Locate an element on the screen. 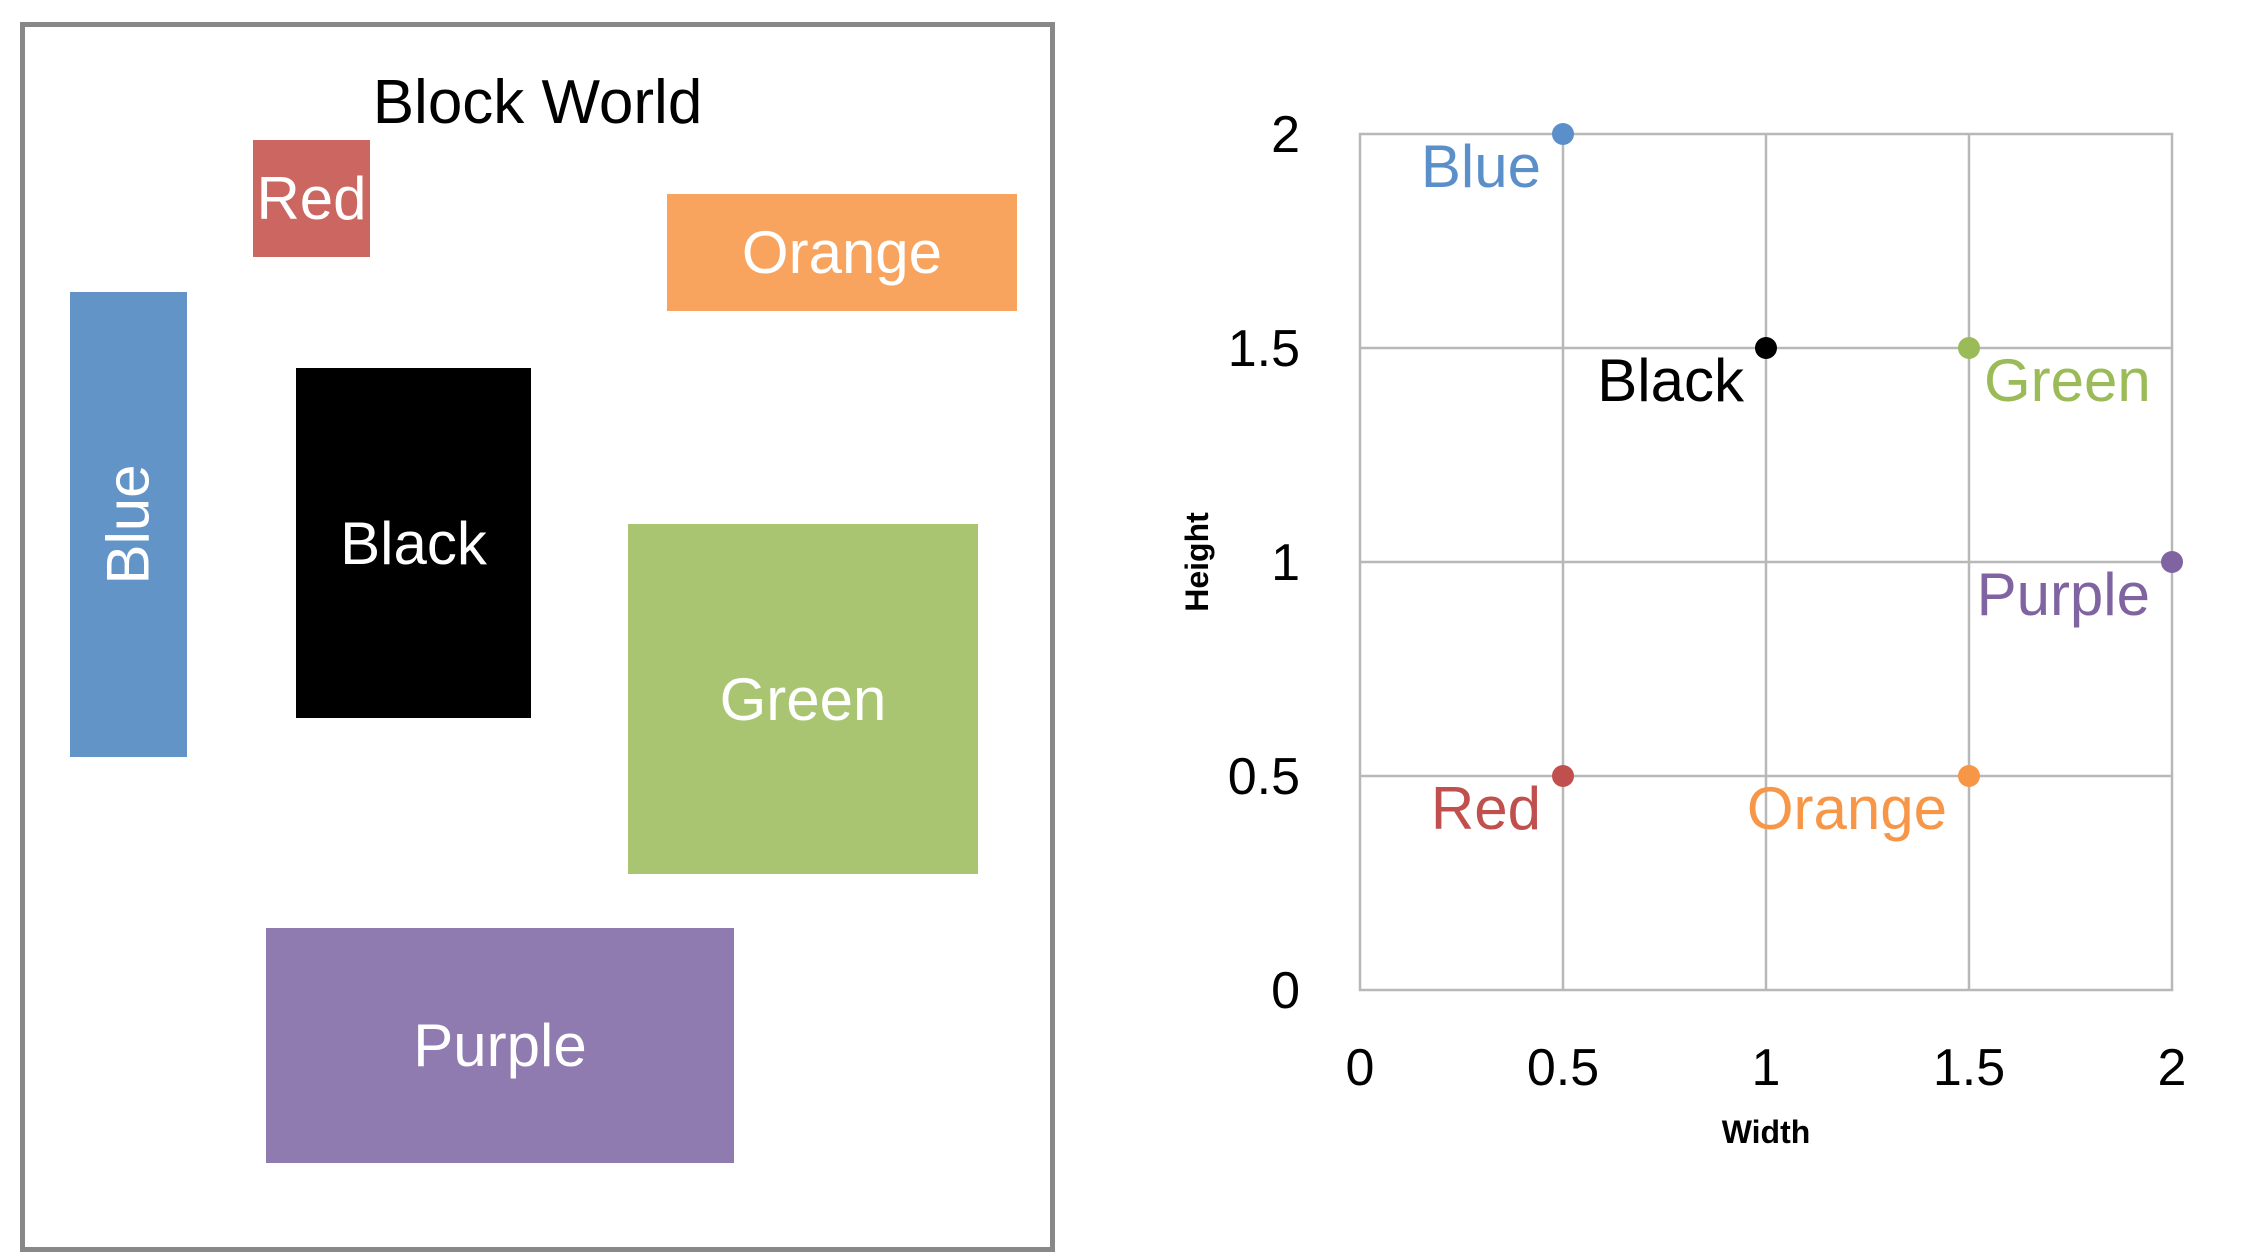 This screenshot has height=1260, width=2244. point-label-red: Red is located at coordinates (1486, 808).